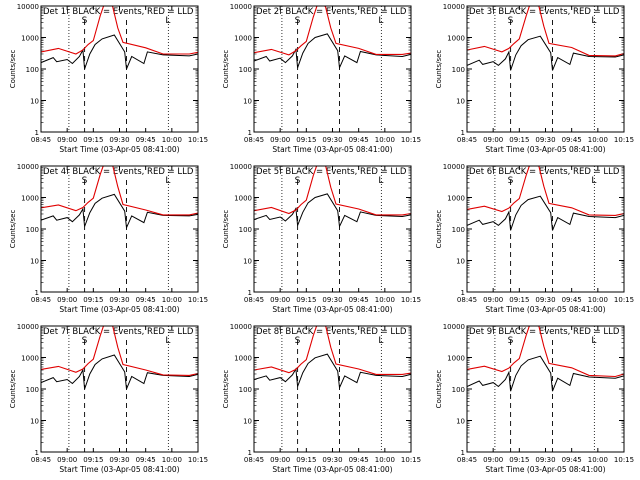 Image resolution: width=640 pixels, height=480 pixels. Describe the element at coordinates (331, 332) in the screenshot. I see `panel-title: Det 8r BLACK = Events, RED = LLD` at that location.